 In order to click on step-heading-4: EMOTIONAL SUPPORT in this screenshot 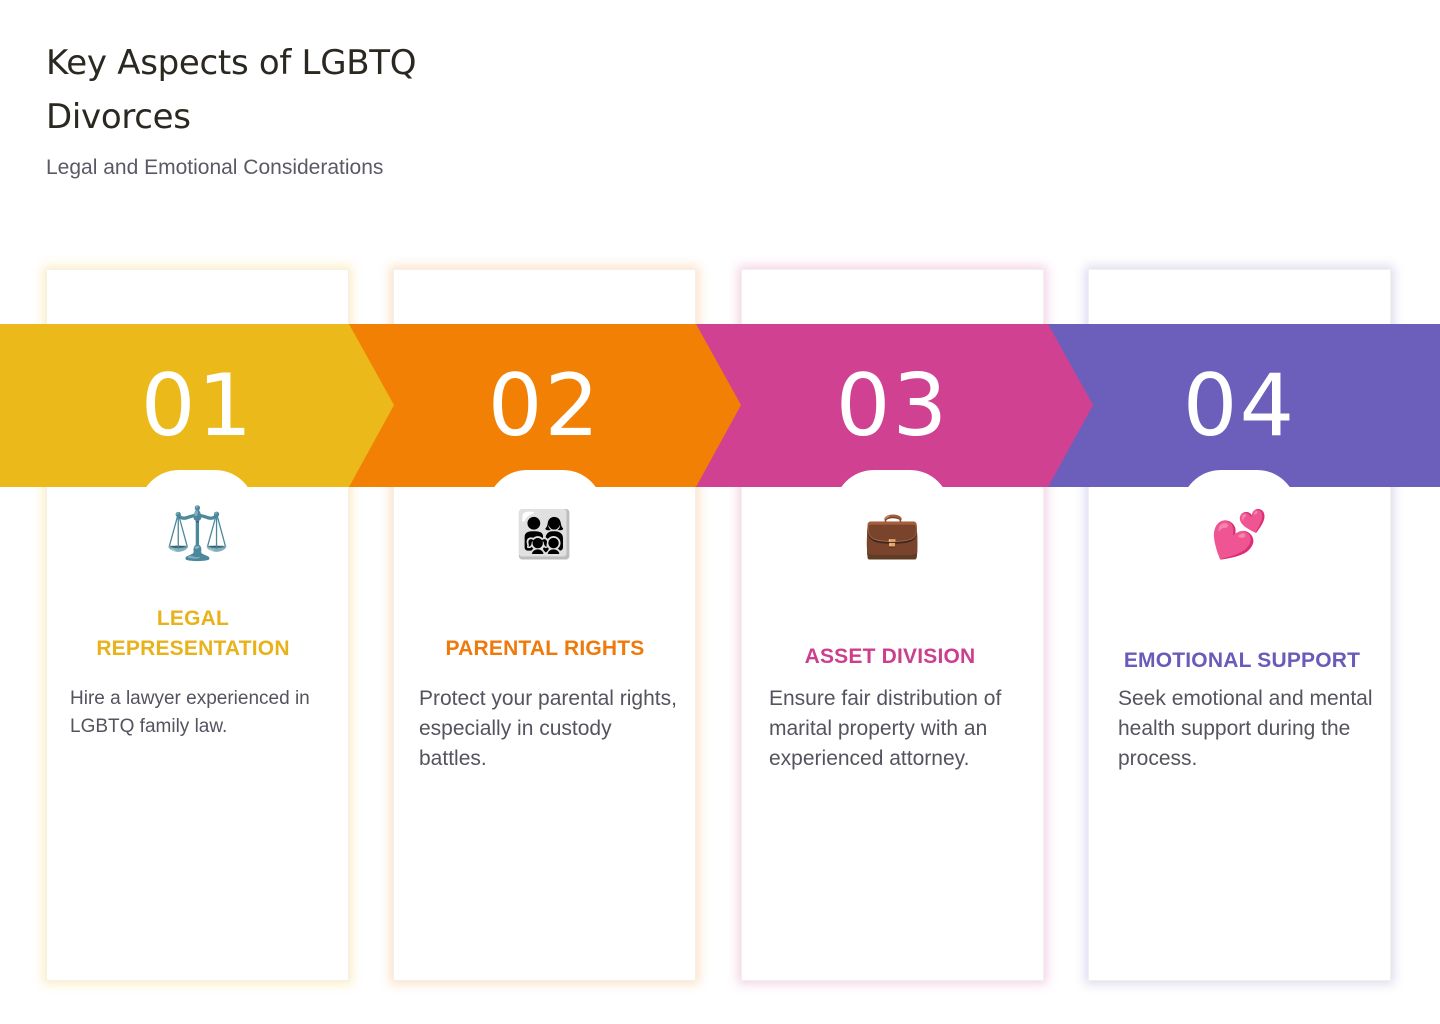, I will do `click(1242, 660)`.